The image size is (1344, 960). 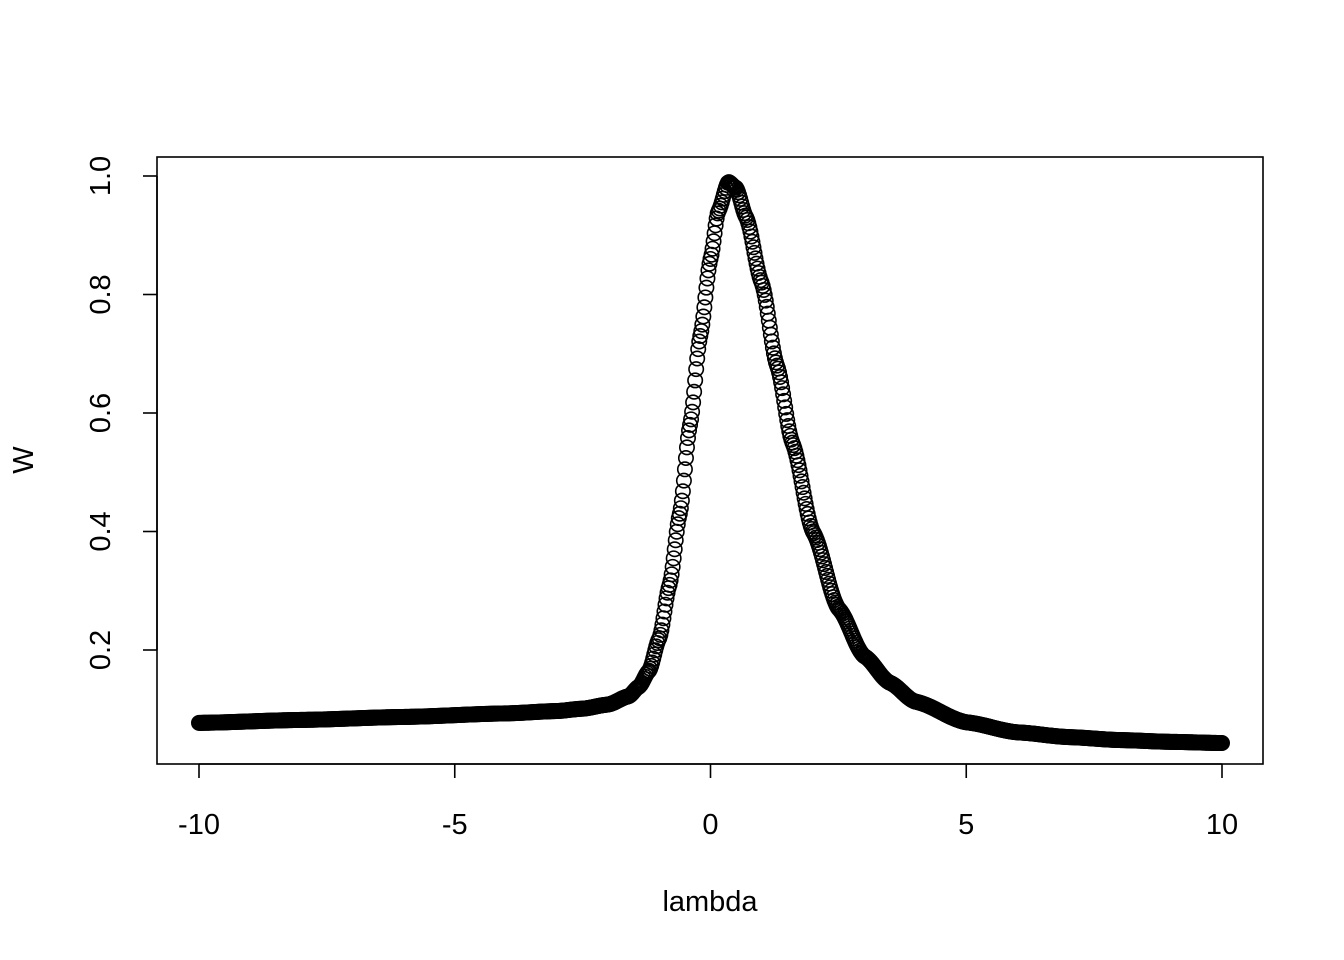 I want to click on x-axis-title: lambda, so click(x=710, y=902).